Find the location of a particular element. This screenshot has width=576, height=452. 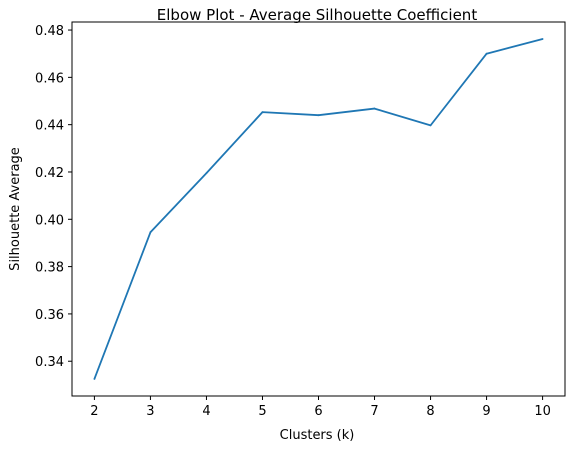

y-tick-label: 0.48 is located at coordinates (49, 31).